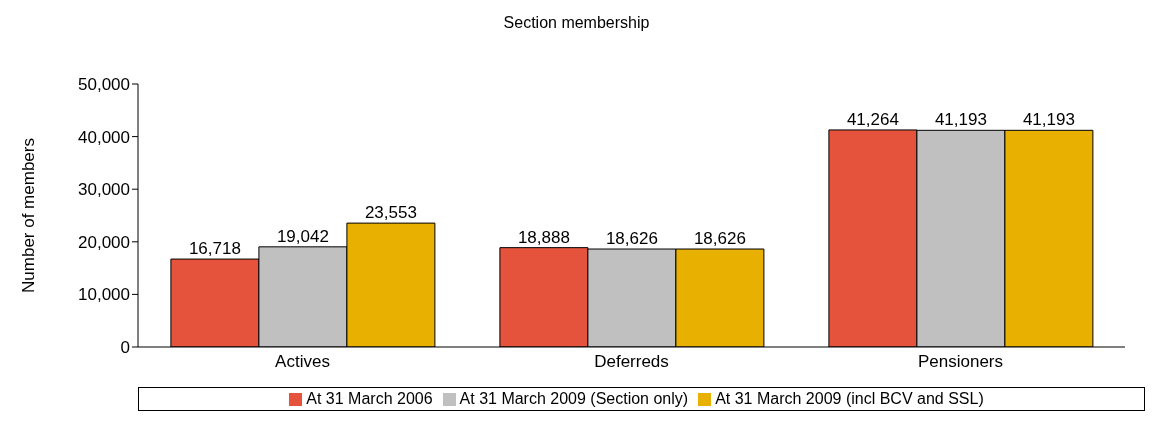  I want to click on y-axis-title: Number of members, so click(29, 215).